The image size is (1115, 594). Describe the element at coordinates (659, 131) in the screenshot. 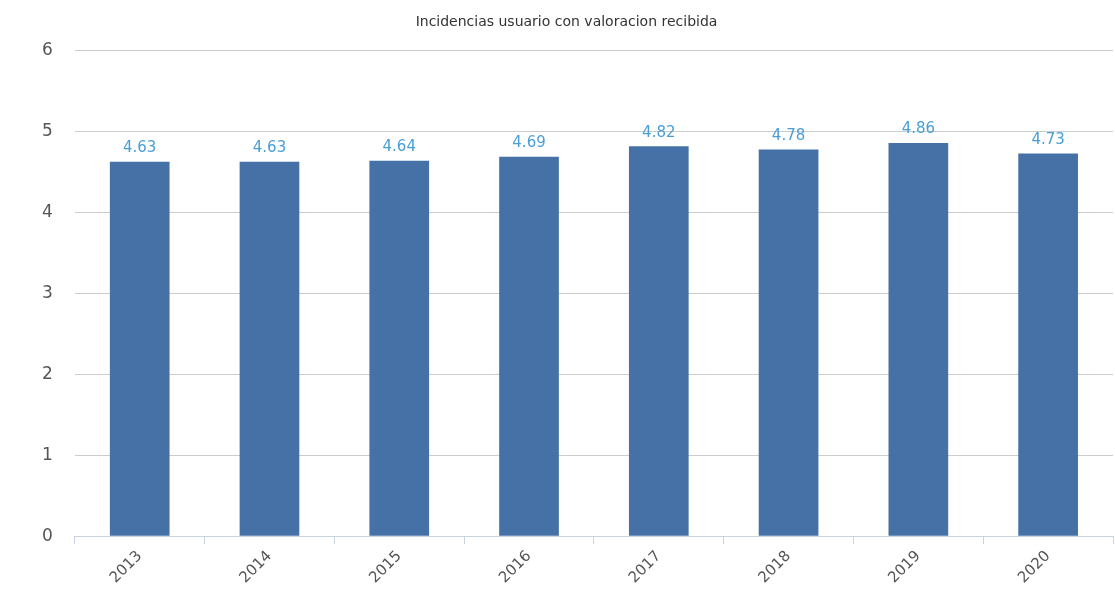

I see `data-label: 4.82` at that location.